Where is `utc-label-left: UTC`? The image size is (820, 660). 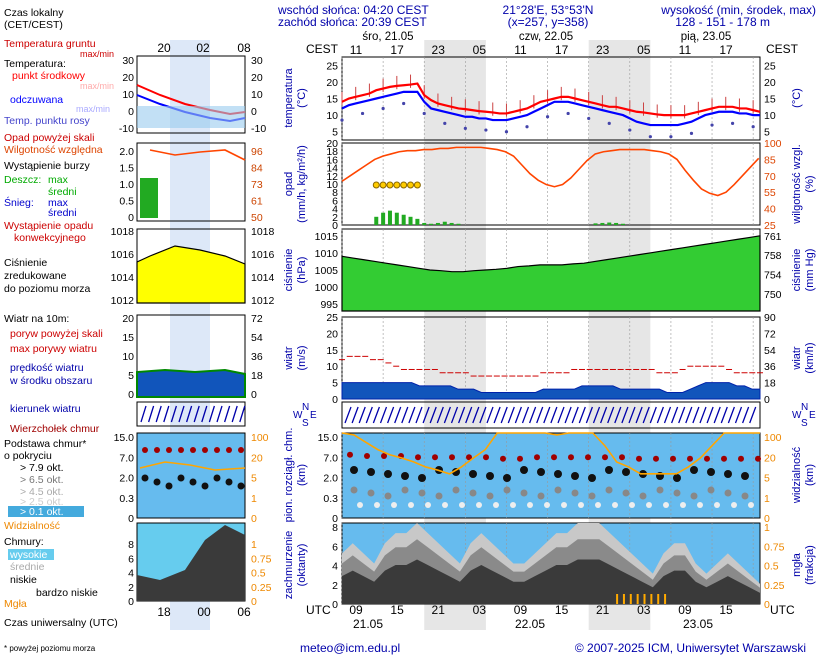
utc-label-left: UTC is located at coordinates (318, 610).